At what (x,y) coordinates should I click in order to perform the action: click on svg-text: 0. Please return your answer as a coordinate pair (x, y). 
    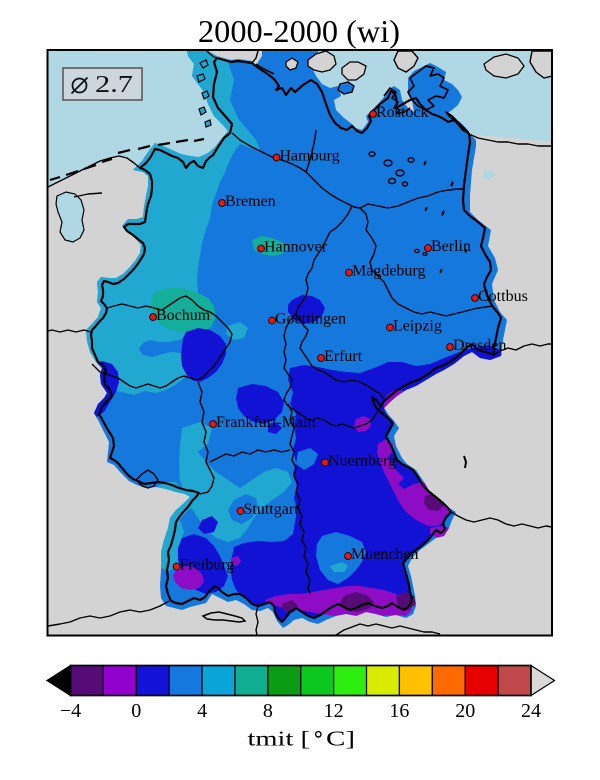
    Looking at the image, I should click on (136, 711).